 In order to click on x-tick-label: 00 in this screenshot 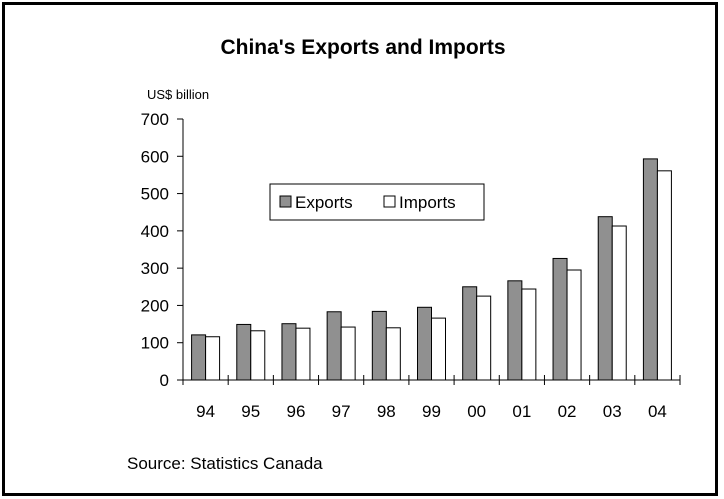, I will do `click(476, 411)`.